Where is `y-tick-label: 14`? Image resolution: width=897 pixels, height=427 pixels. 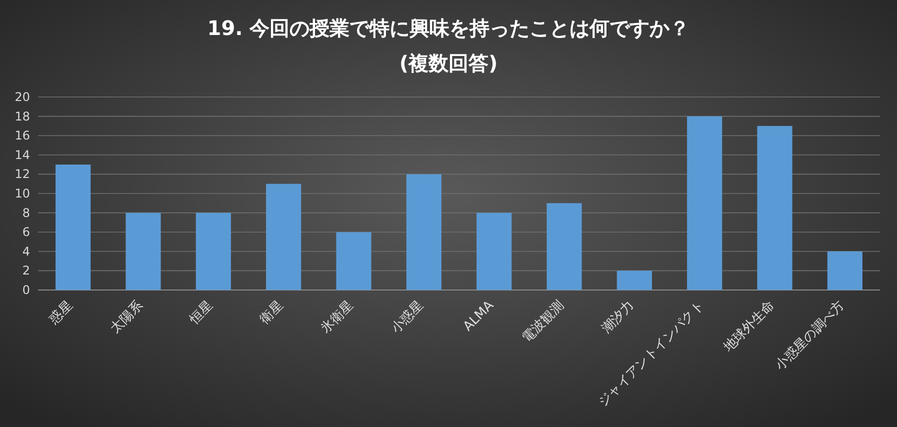
y-tick-label: 14 is located at coordinates (22, 155).